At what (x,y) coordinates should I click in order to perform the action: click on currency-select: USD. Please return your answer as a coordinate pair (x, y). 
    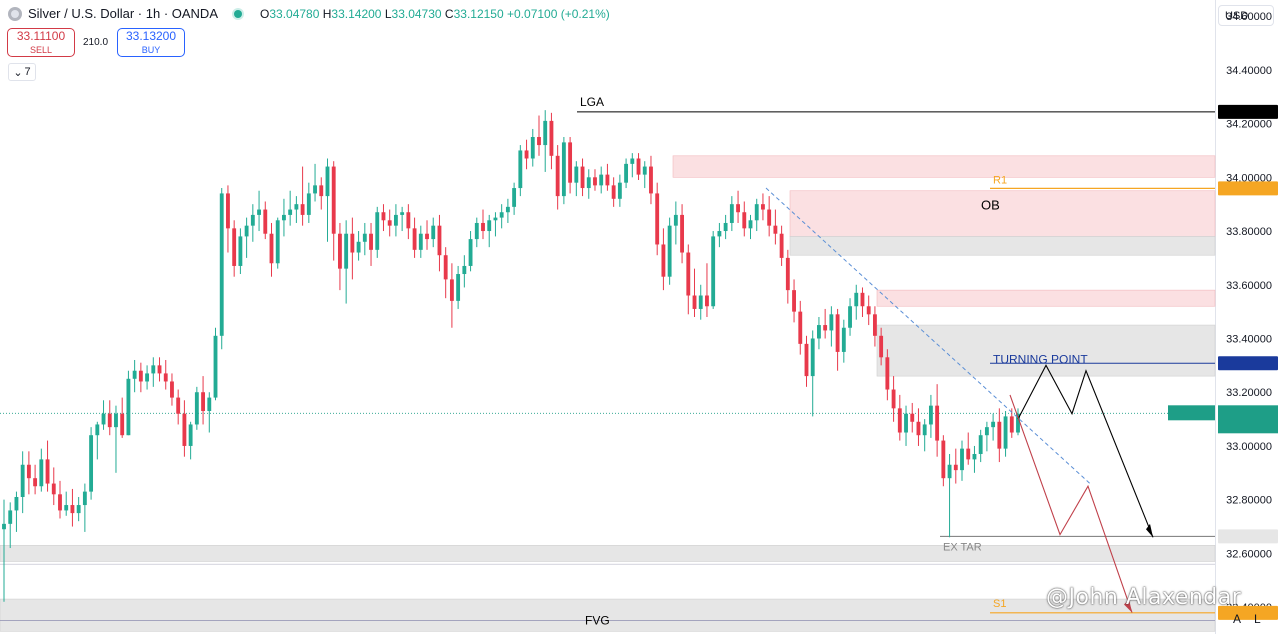
    Looking at the image, I should click on (1246, 15).